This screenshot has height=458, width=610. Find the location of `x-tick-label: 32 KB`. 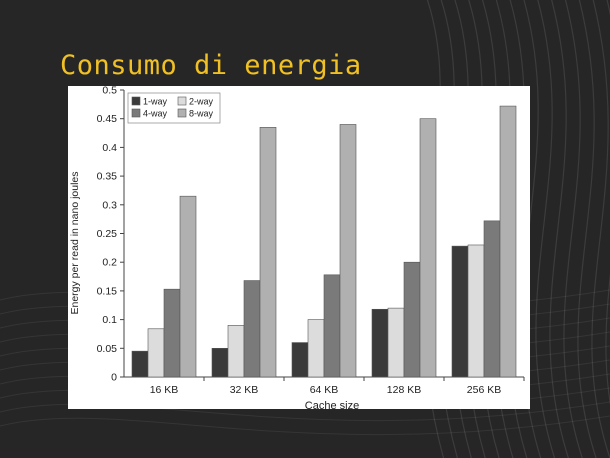

x-tick-label: 32 KB is located at coordinates (244, 390).